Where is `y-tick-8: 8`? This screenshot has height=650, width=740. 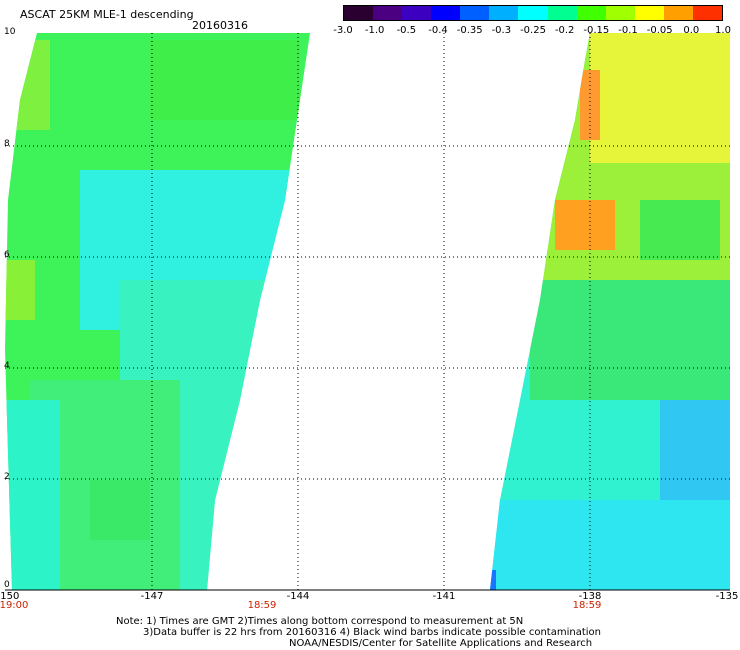
y-tick-8: 8 is located at coordinates (7, 144).